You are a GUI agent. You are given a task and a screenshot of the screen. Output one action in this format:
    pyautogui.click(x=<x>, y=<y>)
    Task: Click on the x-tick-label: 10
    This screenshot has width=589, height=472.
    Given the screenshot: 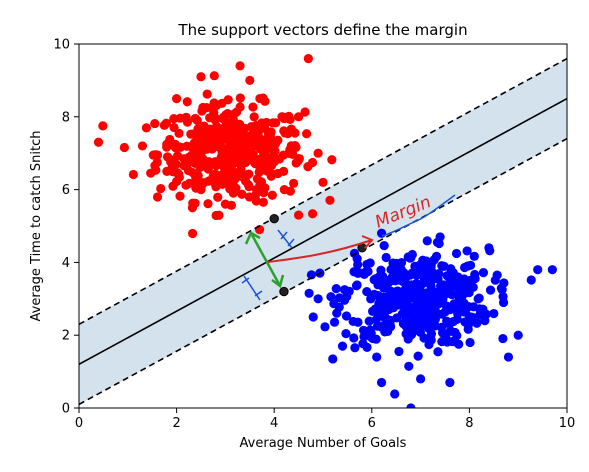 What is the action you would take?
    pyautogui.click(x=567, y=423)
    